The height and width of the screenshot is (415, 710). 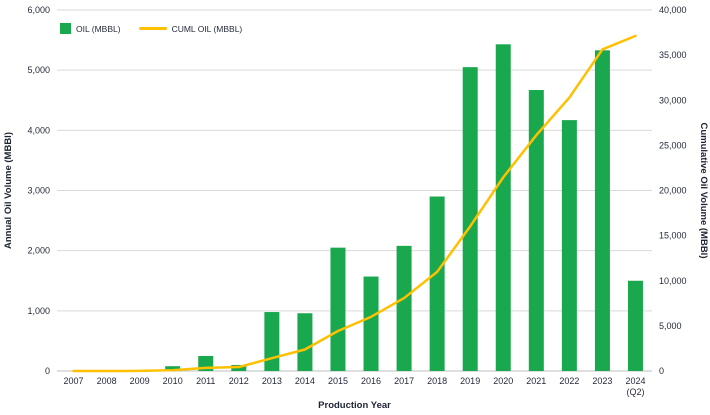 What do you see at coordinates (673, 10) in the screenshot?
I see `right-axis-tick: 40,000` at bounding box center [673, 10].